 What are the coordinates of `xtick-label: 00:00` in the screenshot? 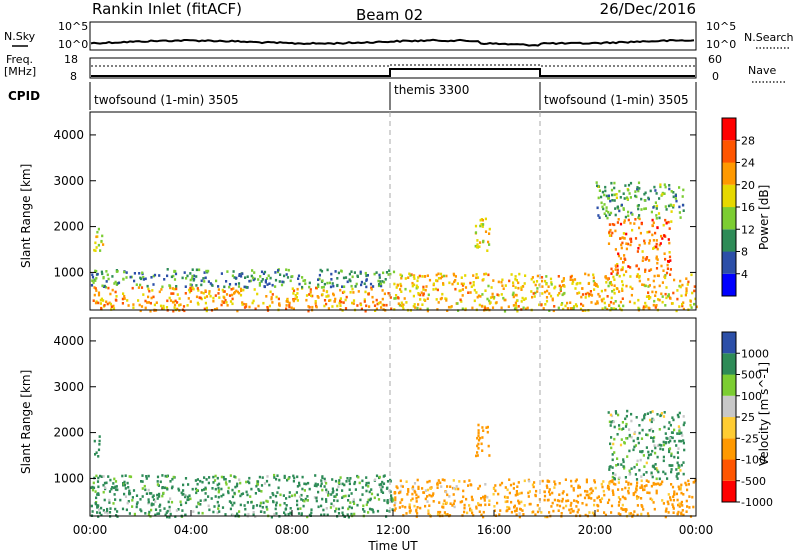 It's located at (696, 530).